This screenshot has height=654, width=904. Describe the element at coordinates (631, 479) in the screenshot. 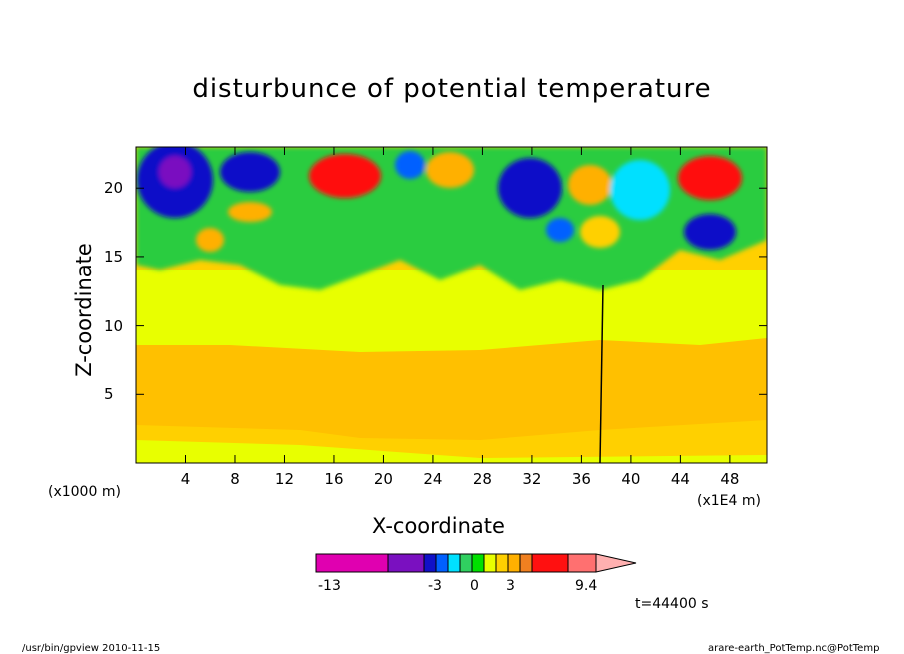

I see `x-tick-label: 40` at that location.